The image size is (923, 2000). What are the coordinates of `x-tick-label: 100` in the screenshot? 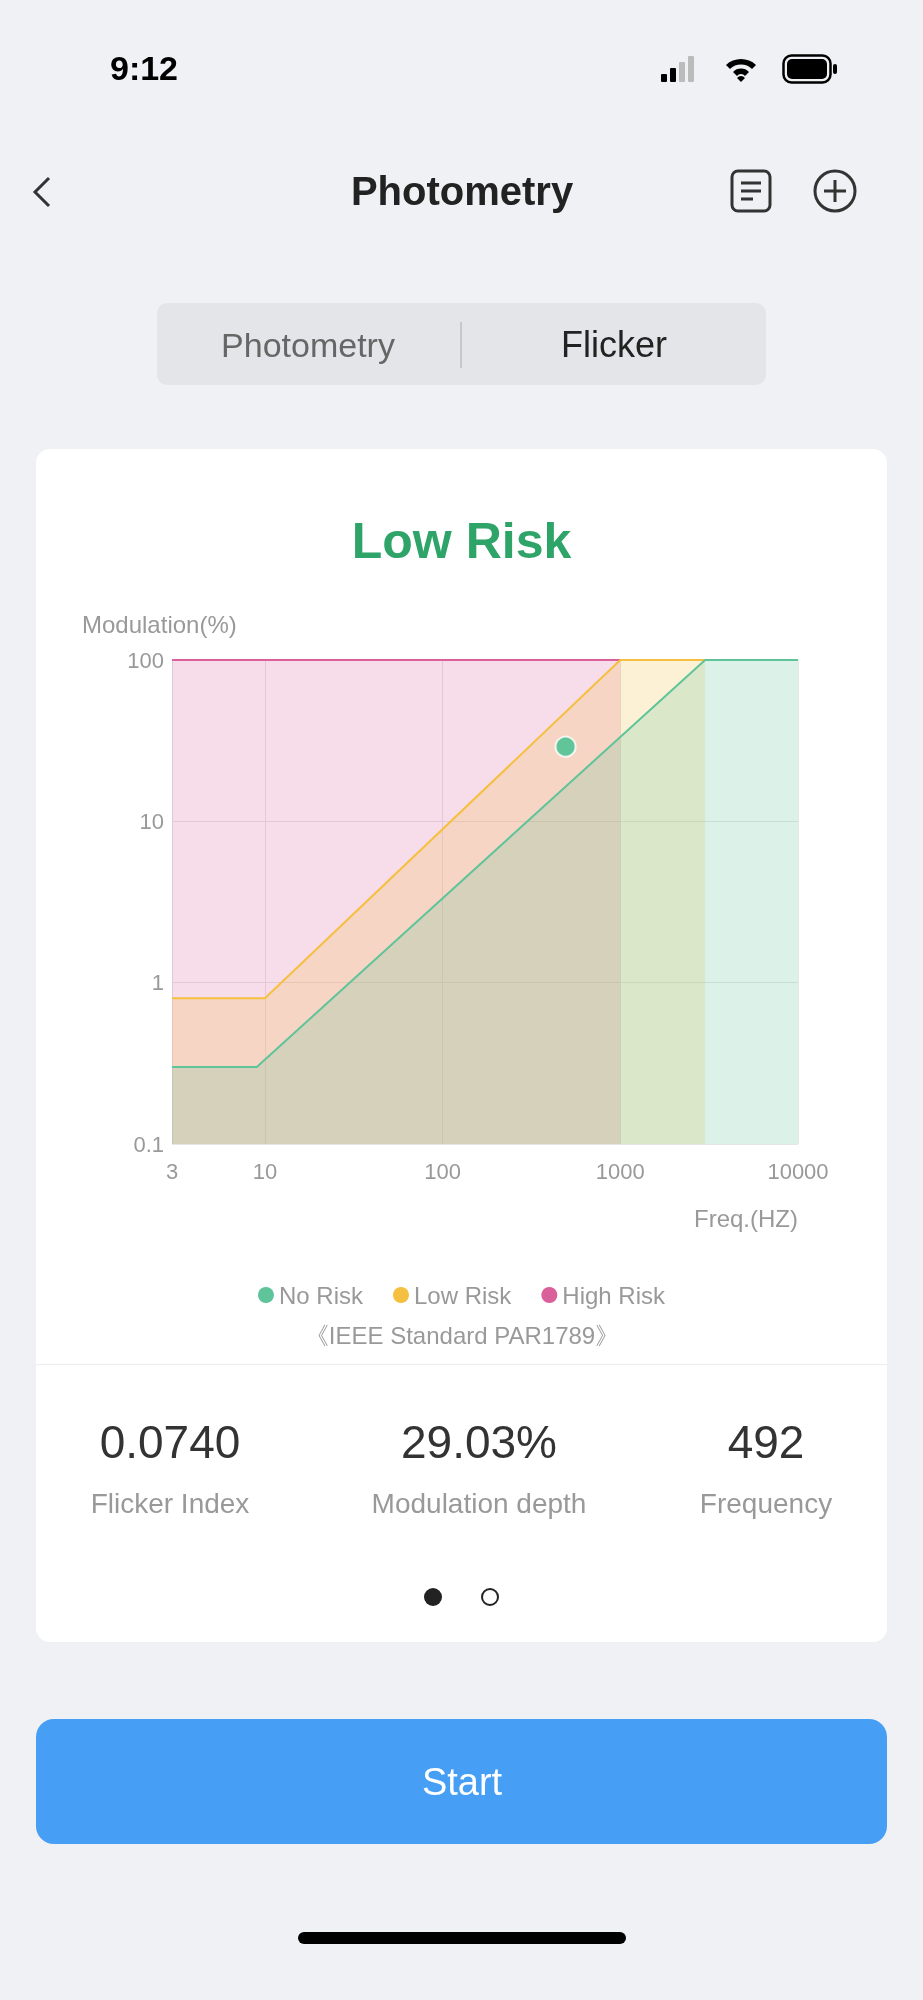 It's located at (442, 1171).